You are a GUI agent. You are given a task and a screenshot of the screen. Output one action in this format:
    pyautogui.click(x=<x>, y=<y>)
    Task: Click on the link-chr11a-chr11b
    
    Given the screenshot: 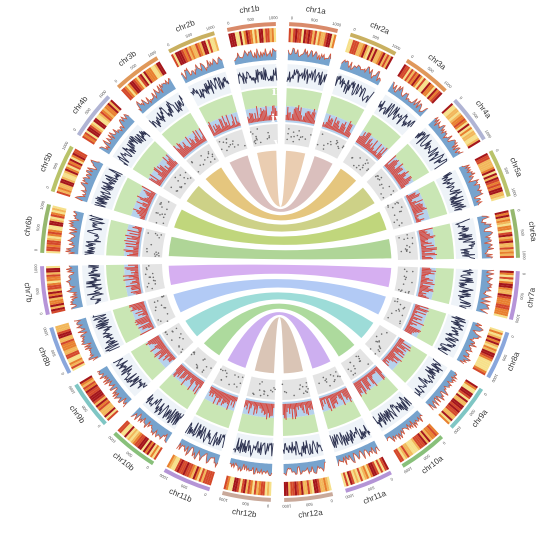 What is the action you would take?
    pyautogui.click(x=279, y=340)
    